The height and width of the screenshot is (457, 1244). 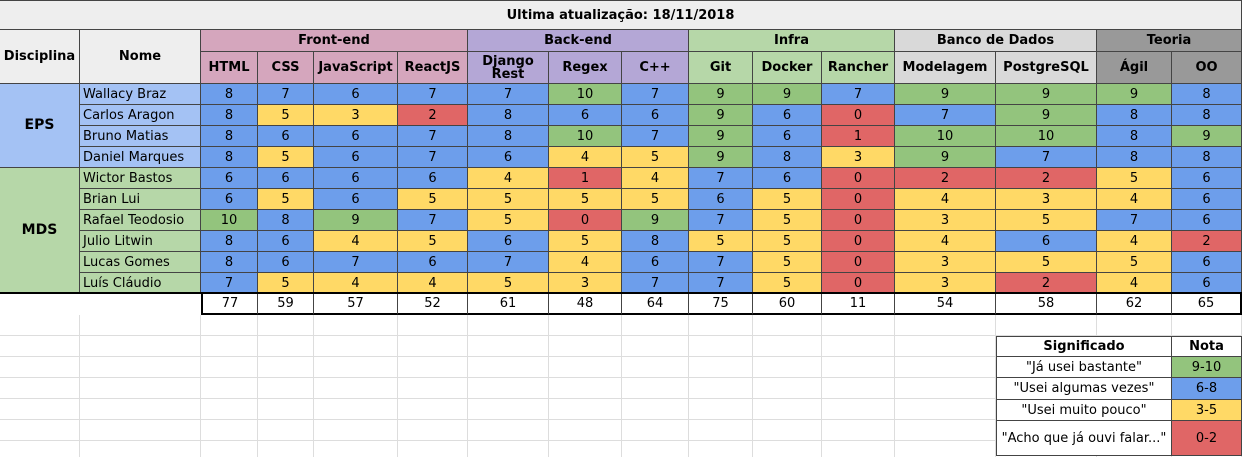 What do you see at coordinates (229, 68) in the screenshot?
I see `column-header: HTML` at bounding box center [229, 68].